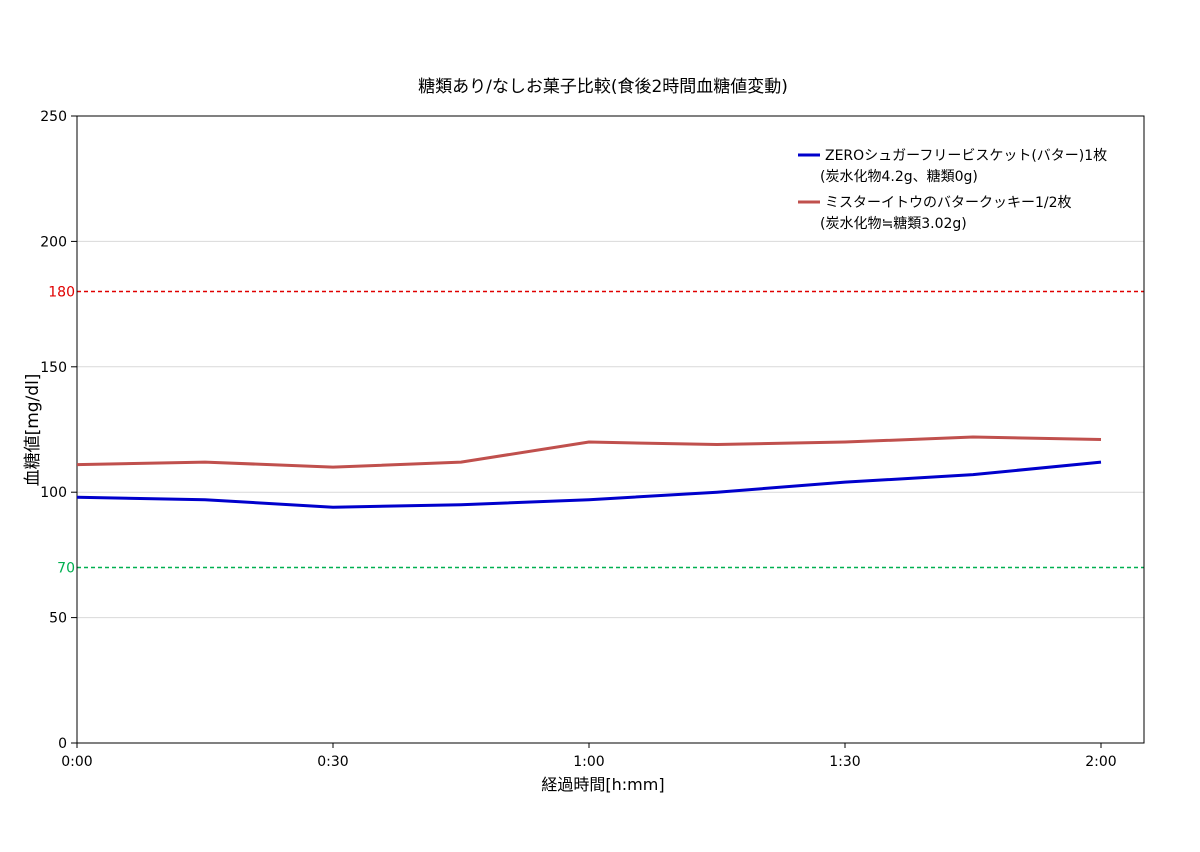 Image resolution: width=1200 pixels, height=852 pixels. Describe the element at coordinates (899, 177) in the screenshot. I see `legend-sublabel-1: (炭水化物4.2g、糖類0g)` at that location.